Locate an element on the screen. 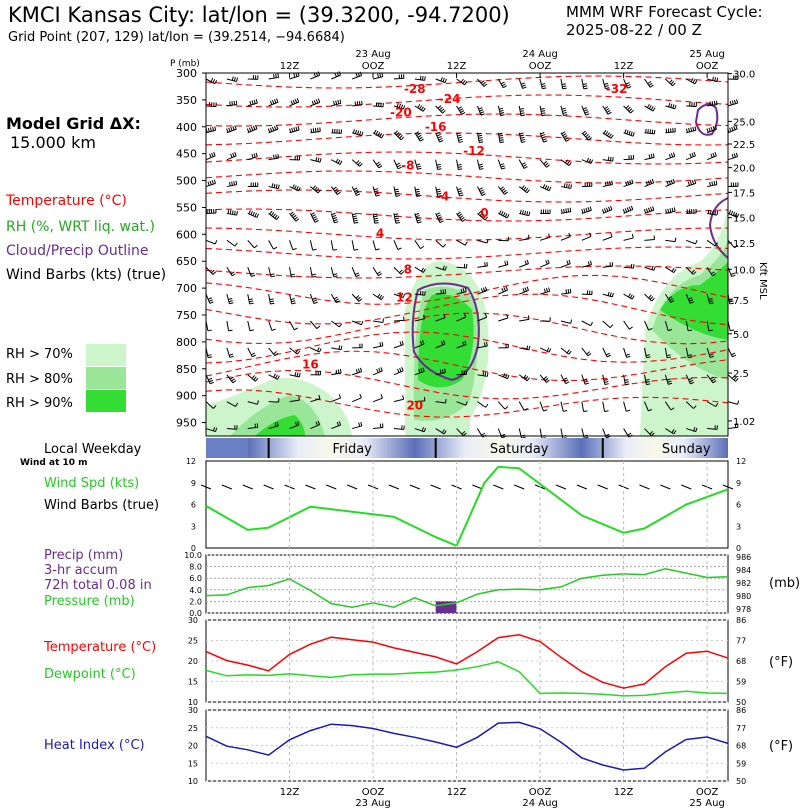  grid-spacing-value: 15.000 km is located at coordinates (53, 142).